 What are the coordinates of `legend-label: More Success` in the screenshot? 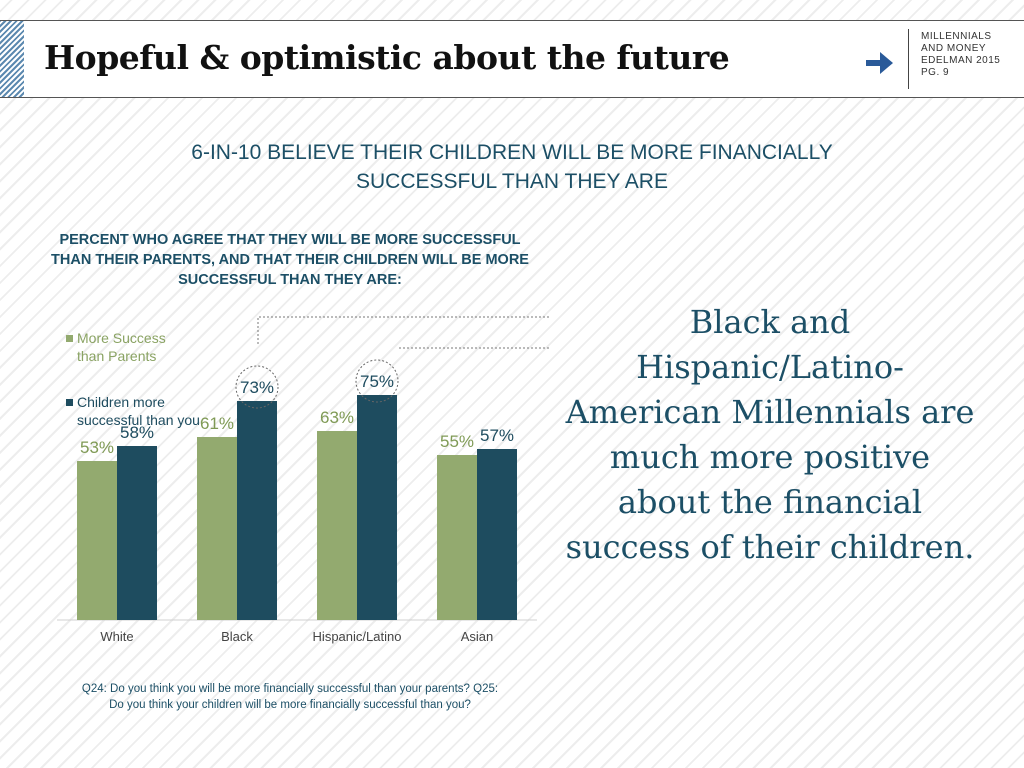 It's located at (121, 338).